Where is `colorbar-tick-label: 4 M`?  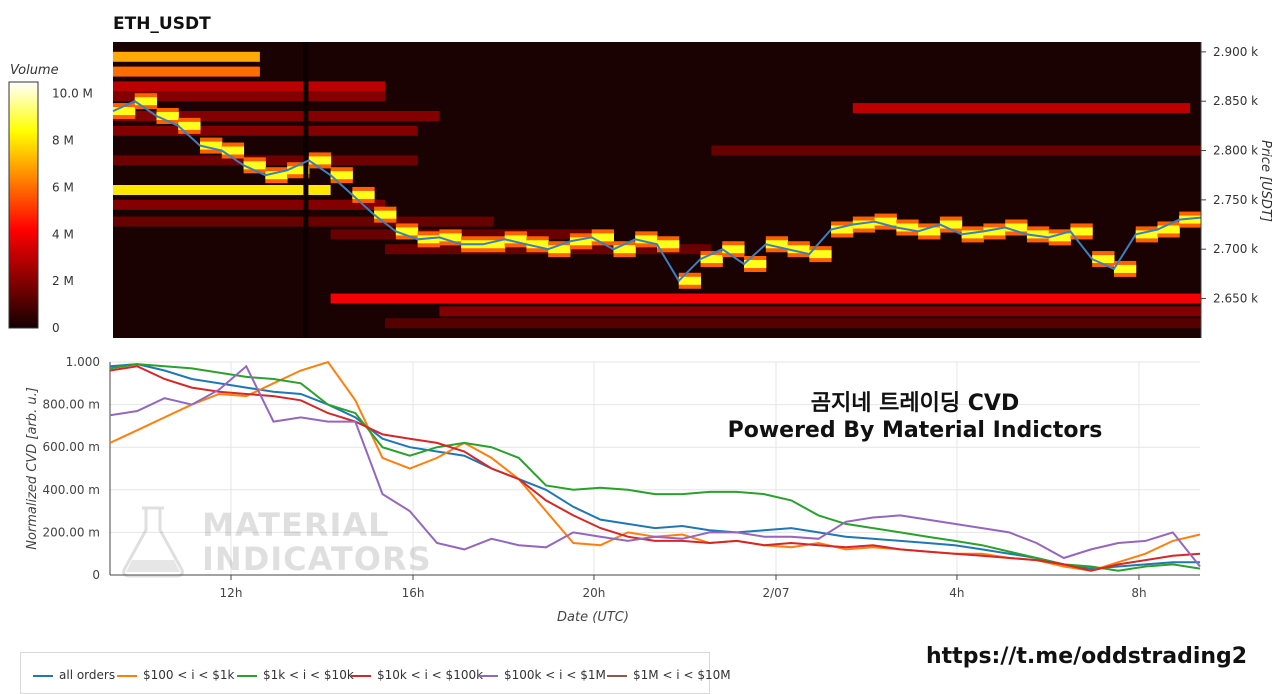
colorbar-tick-label: 4 M is located at coordinates (63, 234).